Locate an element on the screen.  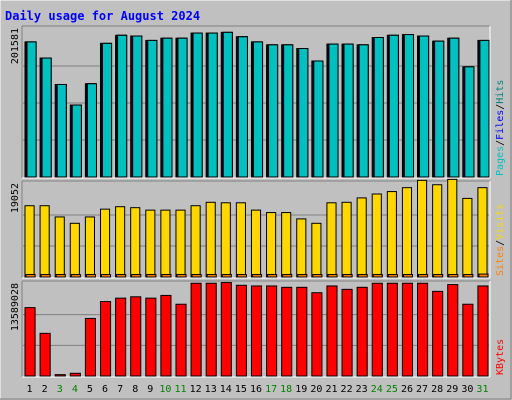
day-label: 23 is located at coordinates (362, 389).